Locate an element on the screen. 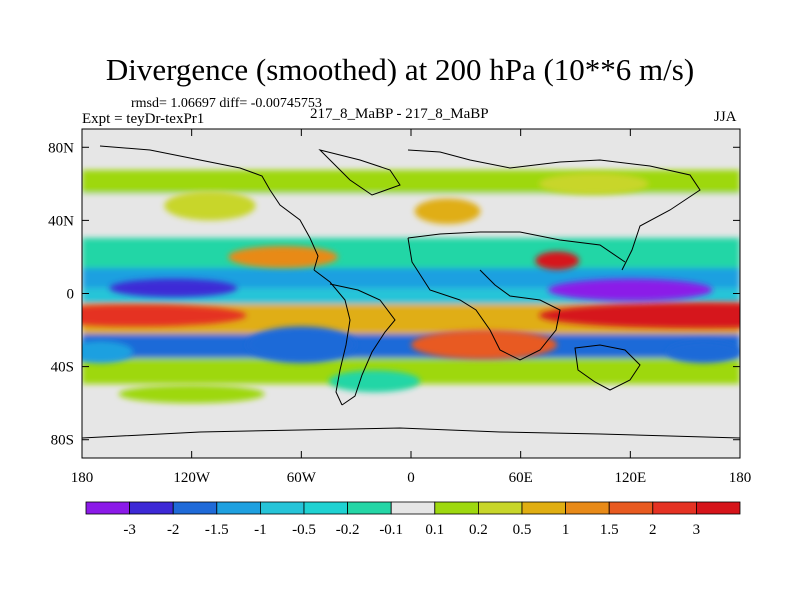 The image size is (800, 600). colorbar: -3 -2 -1.5 -1 -0.5 -0.2 -0.1 0.1 0.2 0.5 1 1.5 2 3 is located at coordinates (413, 519).